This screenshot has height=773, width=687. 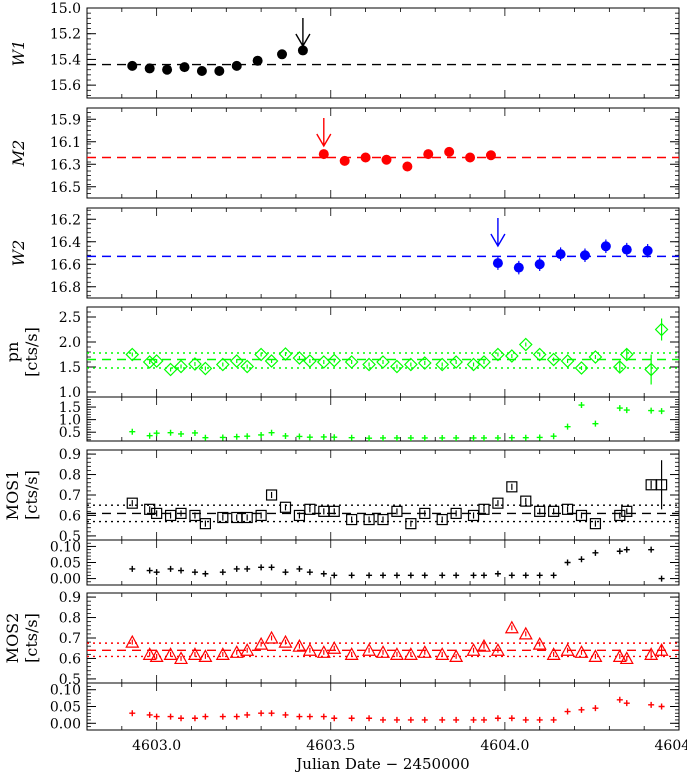 What do you see at coordinates (70, 659) in the screenshot?
I see `mos2-y-tick-label: 0.6` at bounding box center [70, 659].